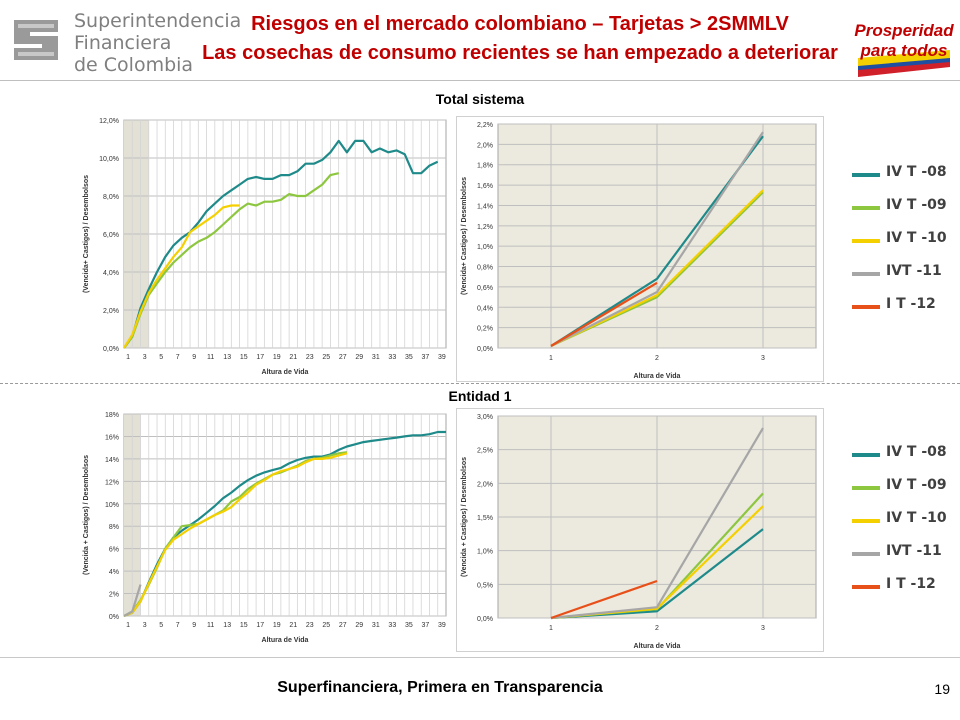 Image resolution: width=960 pixels, height=720 pixels. What do you see at coordinates (916, 452) in the screenshot?
I see `legend-label: IV T -08` at bounding box center [916, 452].